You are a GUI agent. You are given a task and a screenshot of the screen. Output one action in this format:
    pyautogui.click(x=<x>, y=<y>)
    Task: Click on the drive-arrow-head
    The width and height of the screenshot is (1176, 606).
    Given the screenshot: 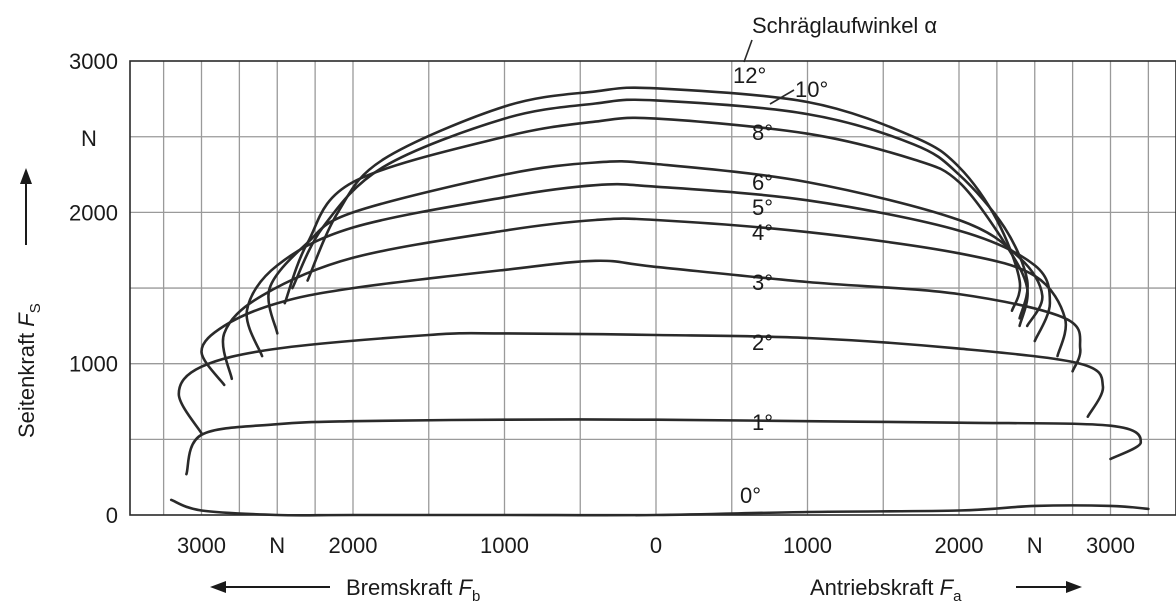 What is the action you would take?
    pyautogui.click(x=1074, y=587)
    